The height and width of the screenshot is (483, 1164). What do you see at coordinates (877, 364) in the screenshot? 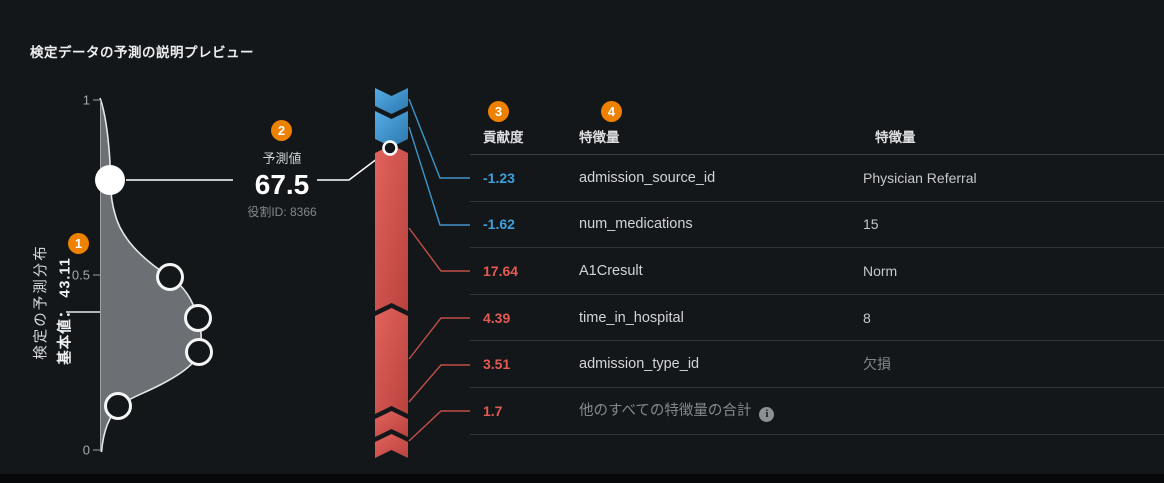
I see `feature-value: 欠損` at bounding box center [877, 364].